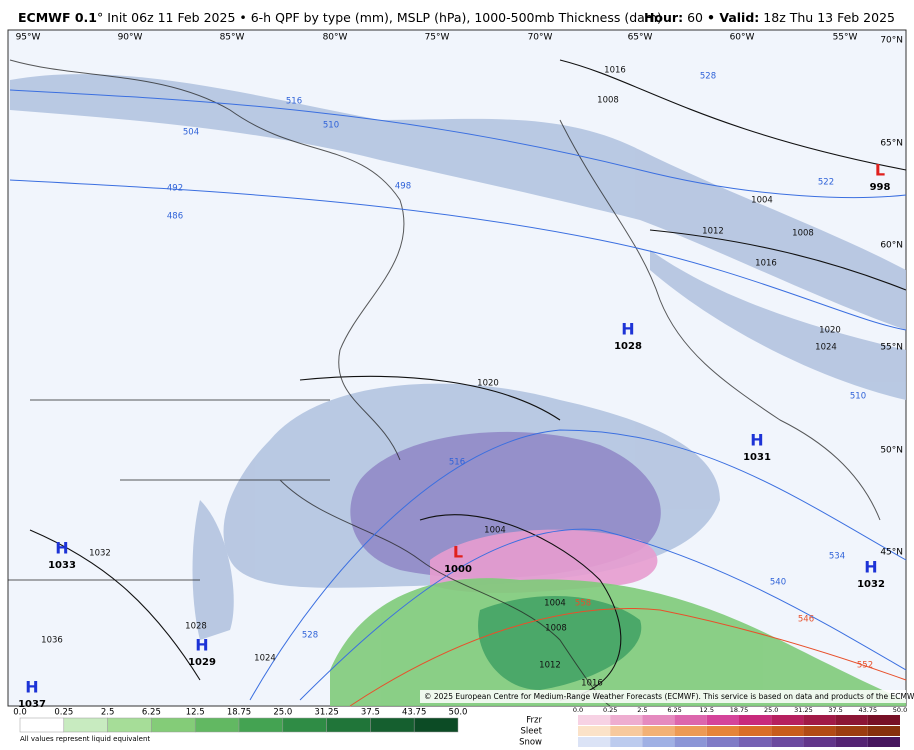 Image resolution: width=914 pixels, height=750 pixels. Describe the element at coordinates (835, 710) in the screenshot. I see `mixed-scale-label: 37.5` at that location.